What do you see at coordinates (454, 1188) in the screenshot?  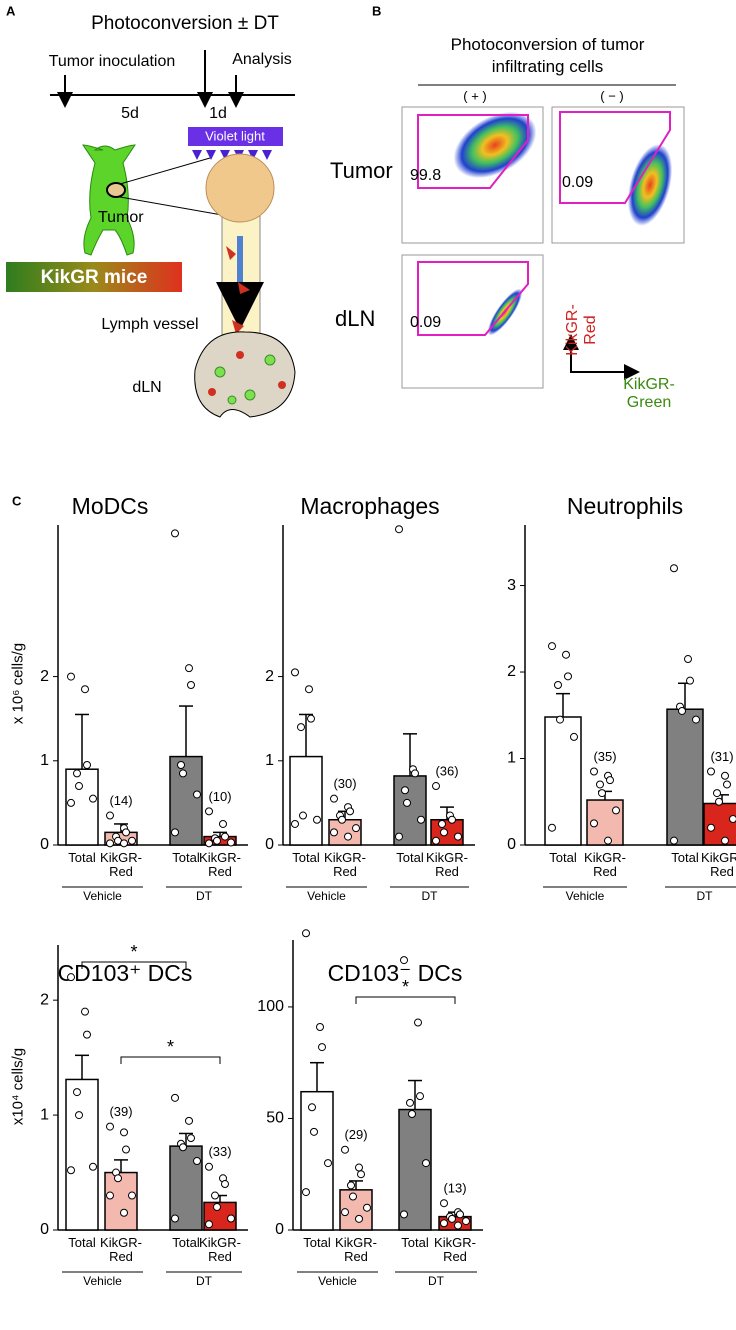 I see `ratio-label: (13)` at bounding box center [454, 1188].